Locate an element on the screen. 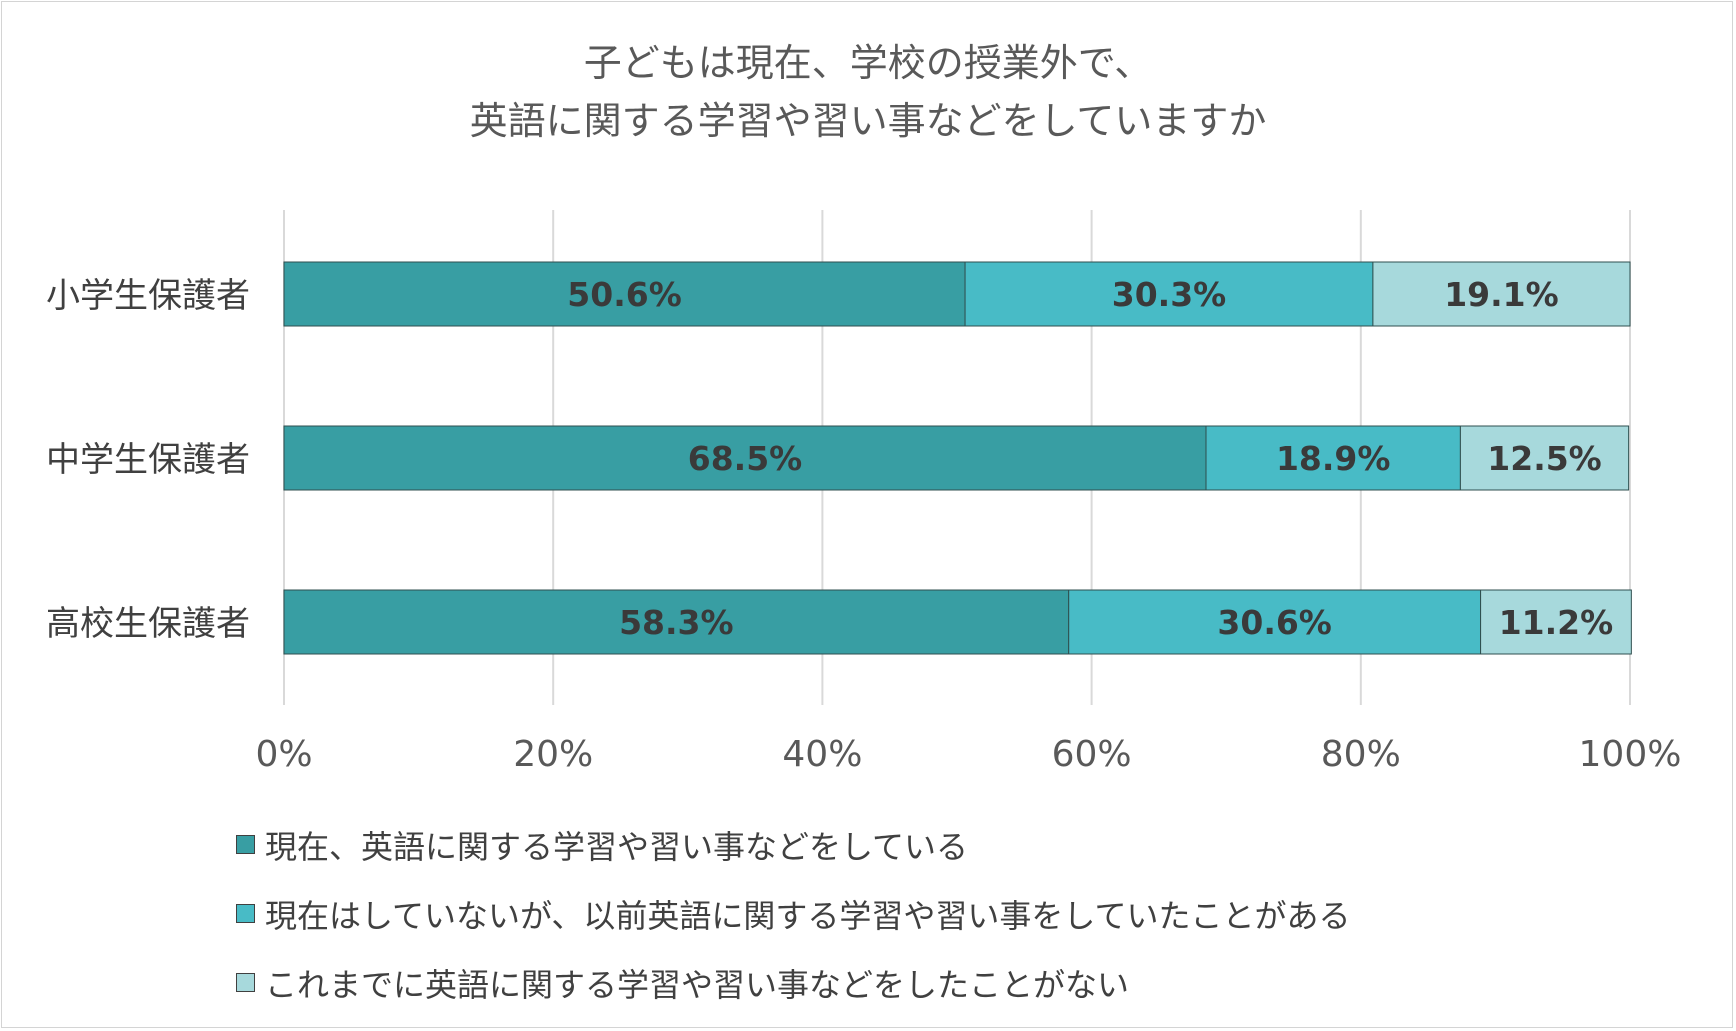  data-label: 58.3% is located at coordinates (676, 622).